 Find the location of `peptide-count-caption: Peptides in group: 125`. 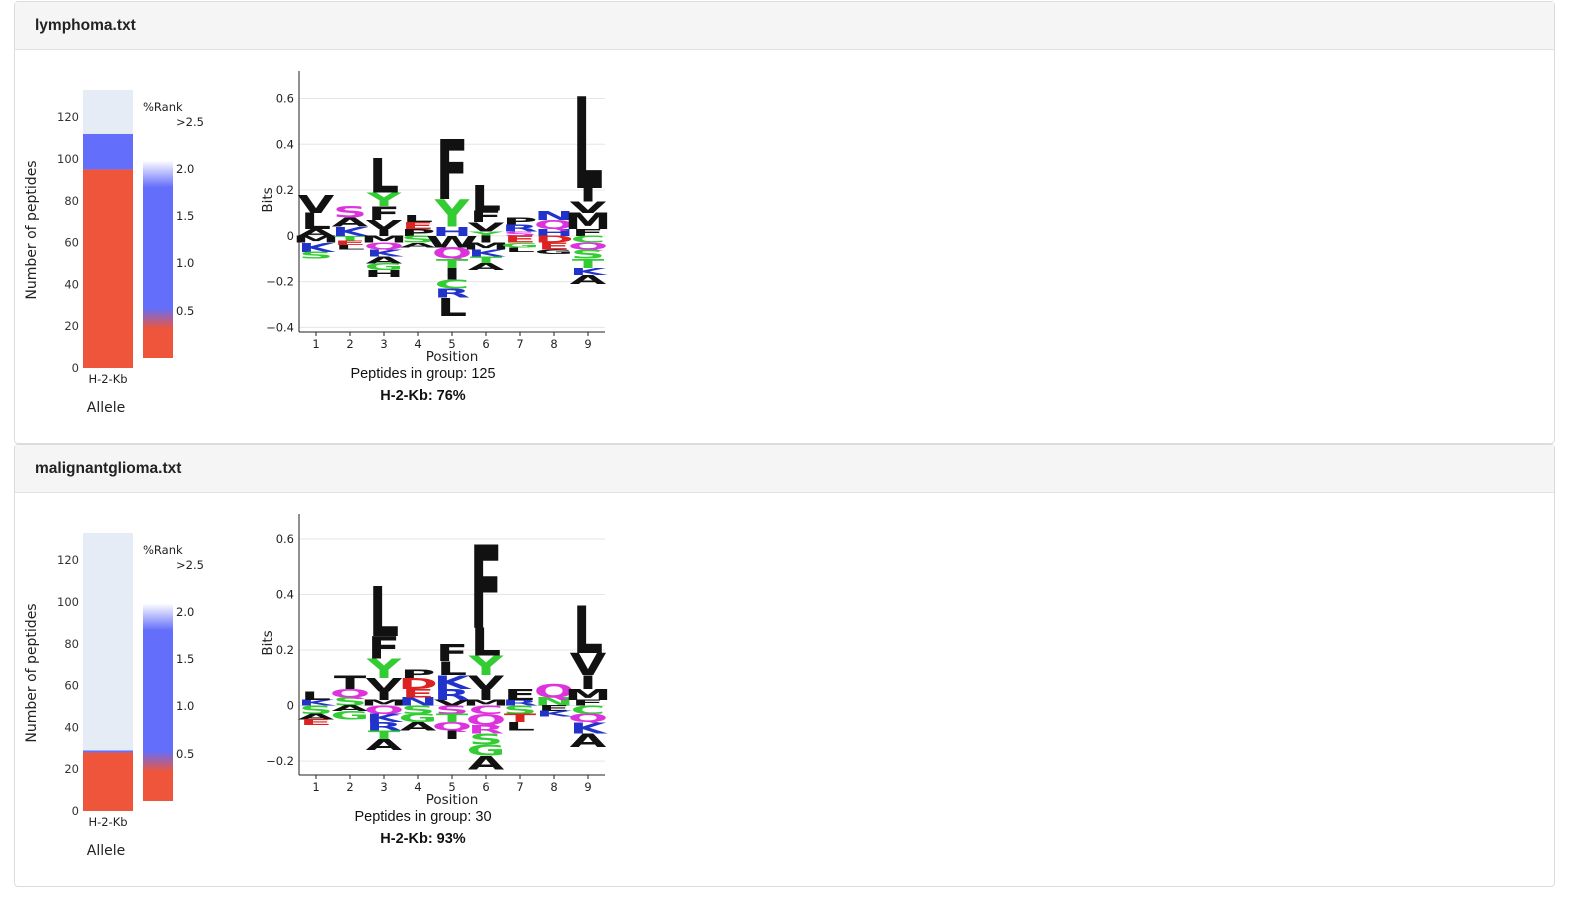

peptide-count-caption: Peptides in group: 125 is located at coordinates (423, 374).